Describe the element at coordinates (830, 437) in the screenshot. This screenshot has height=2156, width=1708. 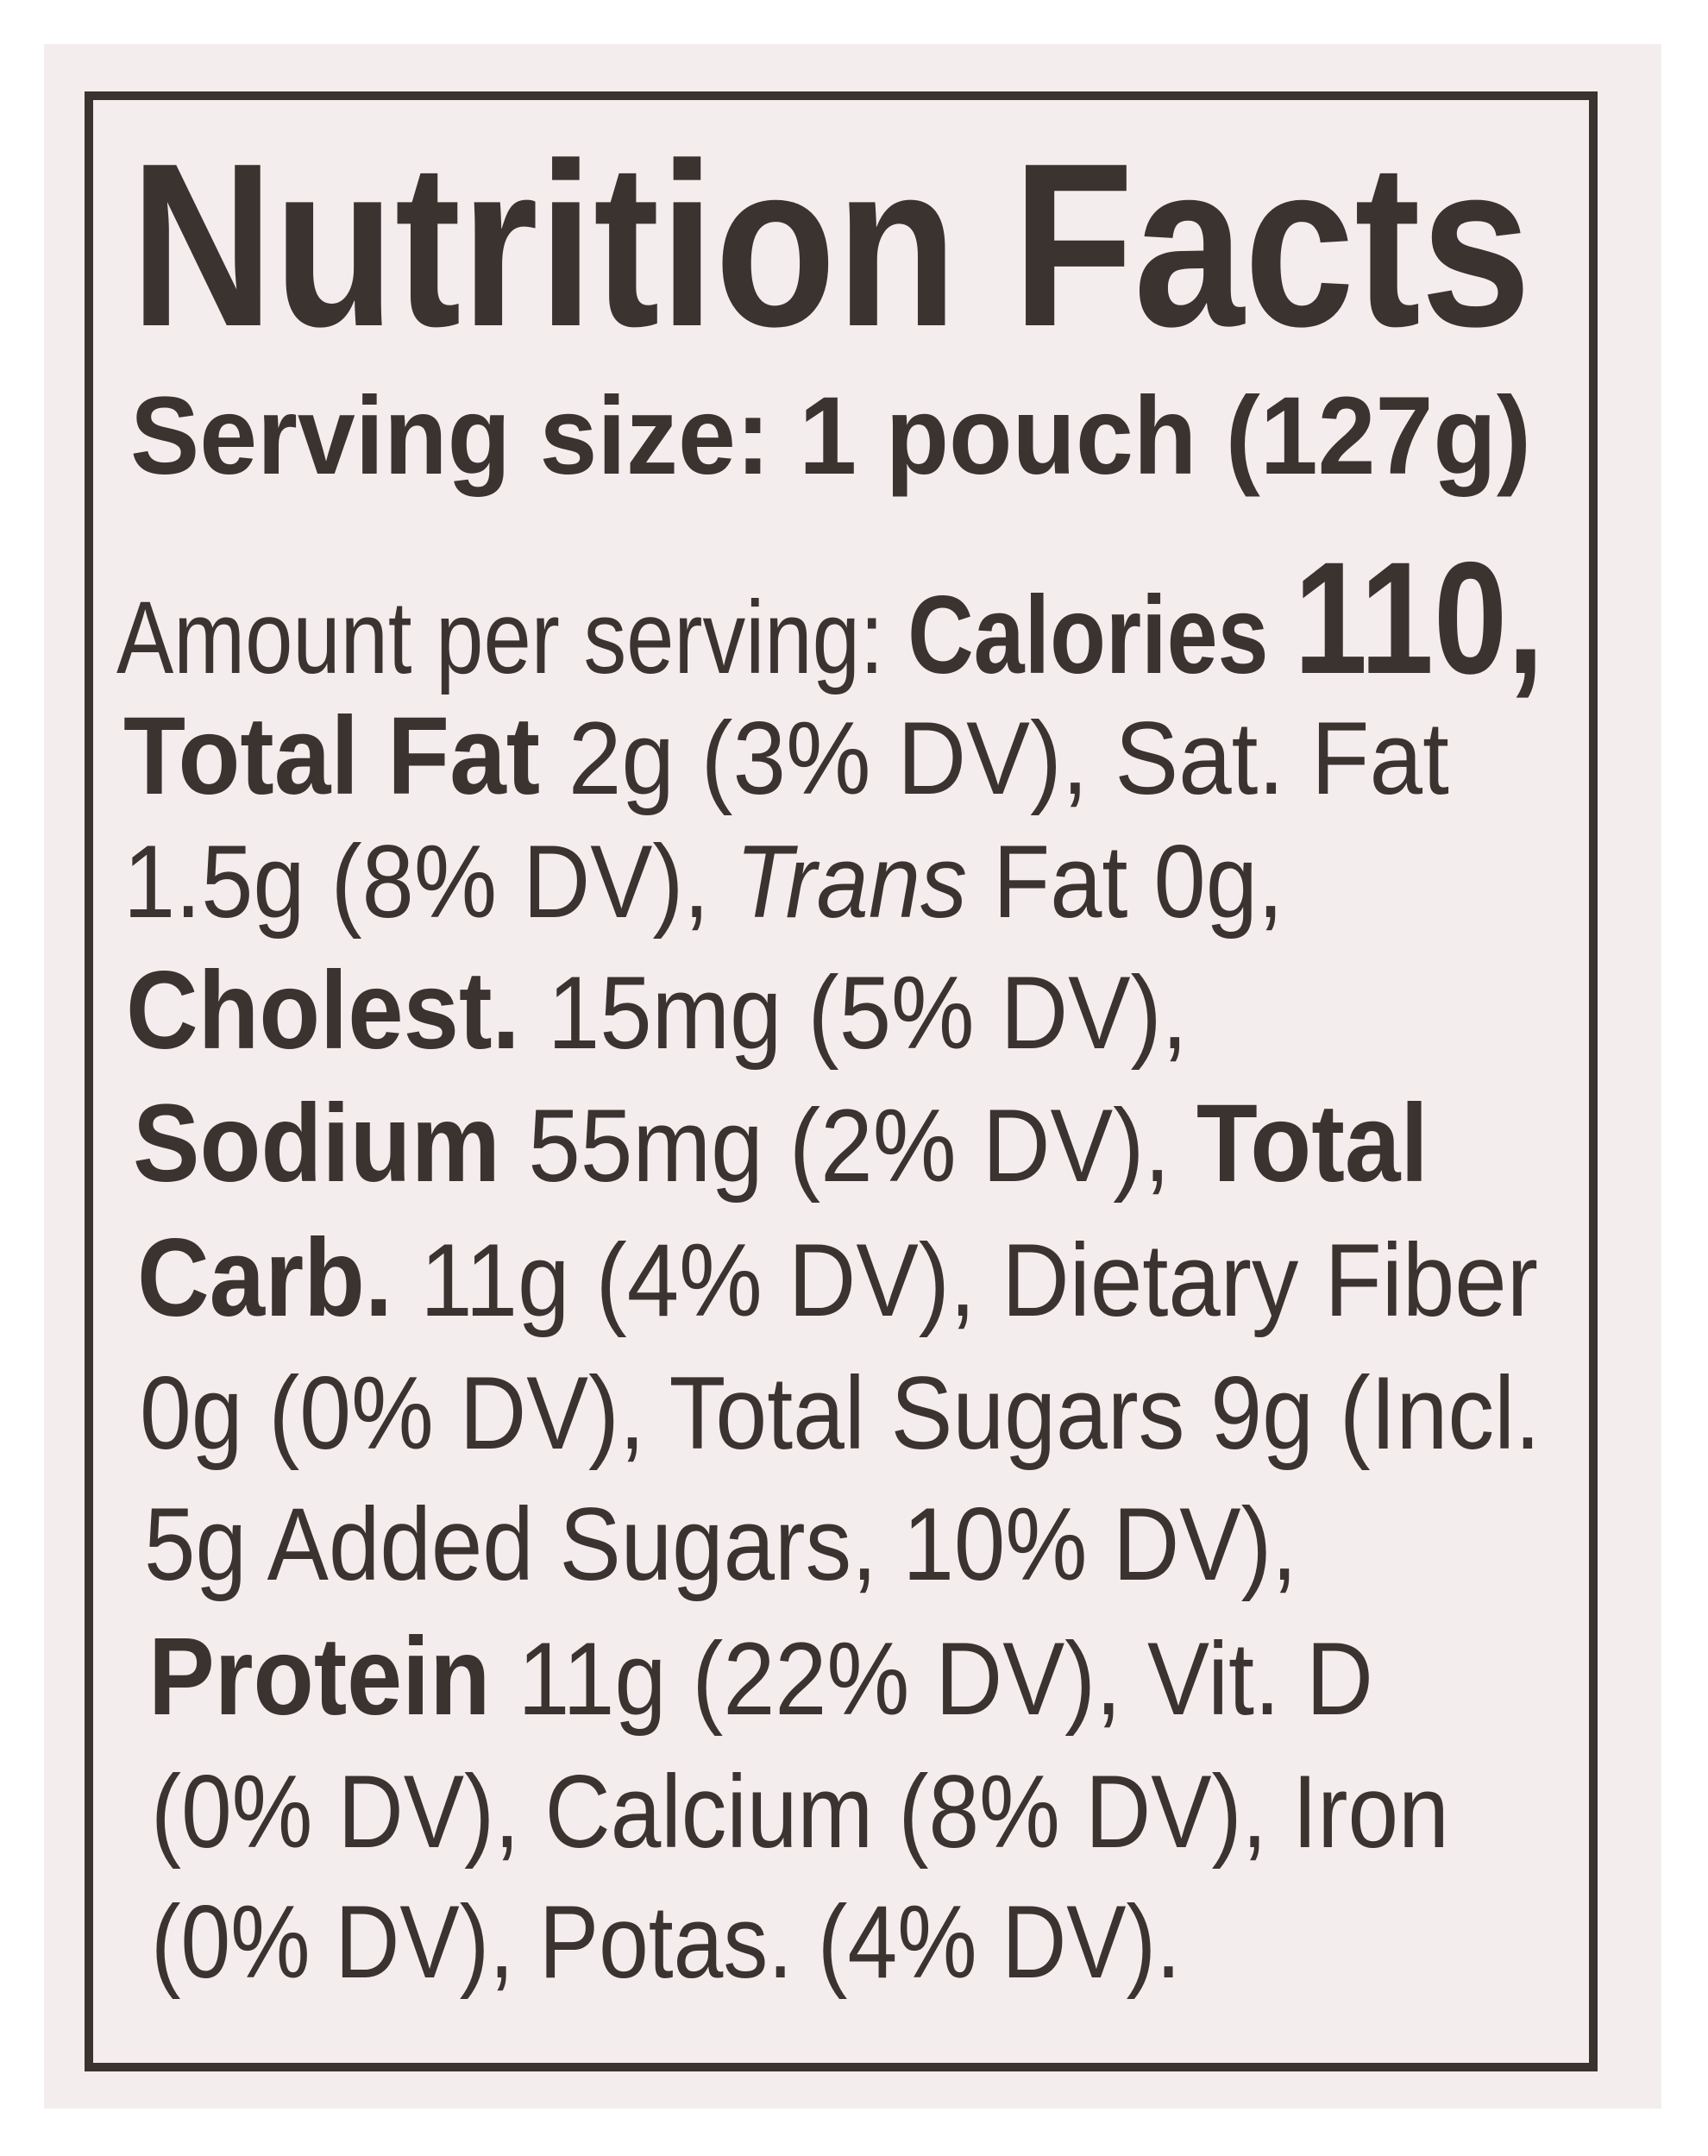
I see `serving-size: Serving size: 1 pouch (127g)` at that location.